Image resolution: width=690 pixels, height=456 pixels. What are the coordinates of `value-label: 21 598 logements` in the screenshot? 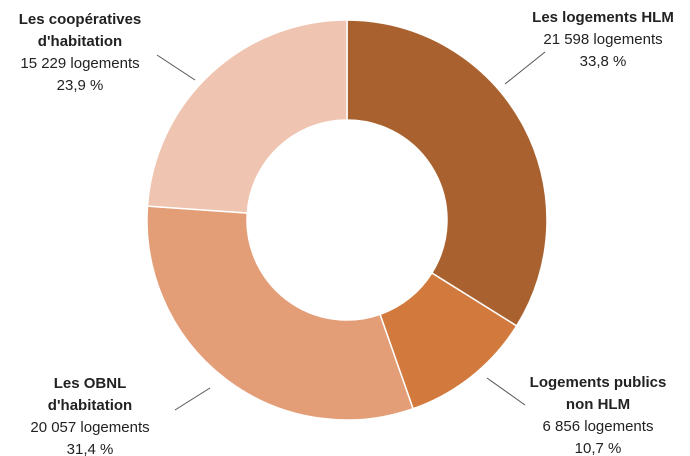 It's located at (602, 39).